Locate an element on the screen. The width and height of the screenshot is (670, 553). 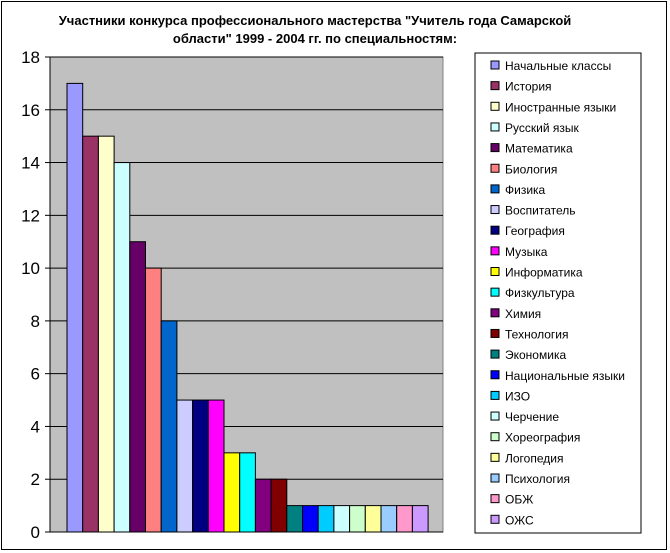
legend-label: Хореография is located at coordinates (542, 438).